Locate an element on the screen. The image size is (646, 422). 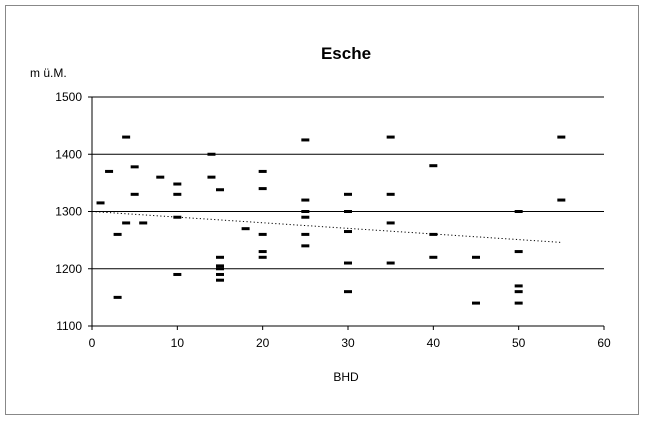
x-tick-label-10: 10 is located at coordinates (178, 343).